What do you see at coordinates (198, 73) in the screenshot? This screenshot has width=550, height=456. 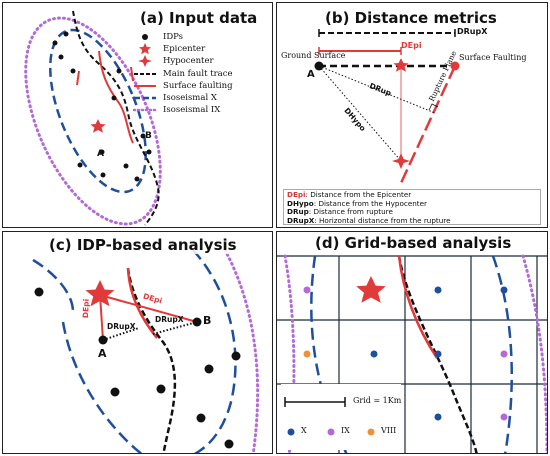 I see `legend-label: Main fault trace` at bounding box center [198, 73].